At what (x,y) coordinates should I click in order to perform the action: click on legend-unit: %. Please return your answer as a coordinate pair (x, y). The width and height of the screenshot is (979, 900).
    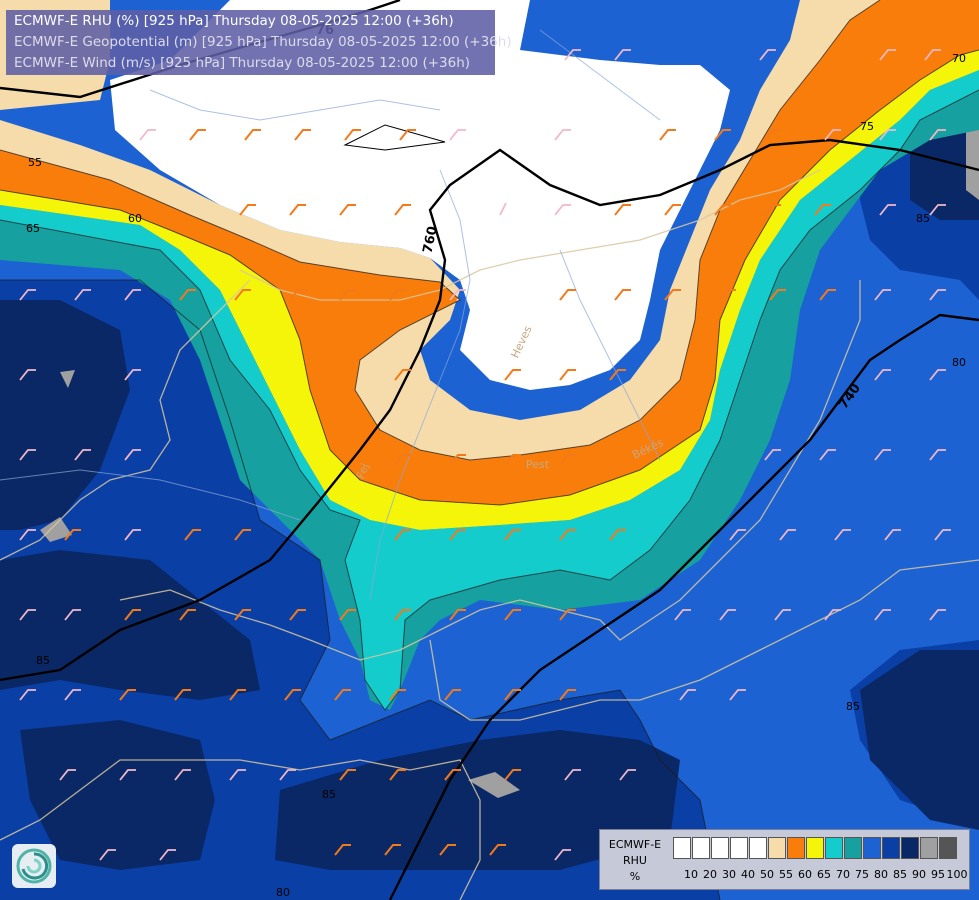
    Looking at the image, I should click on (635, 876).